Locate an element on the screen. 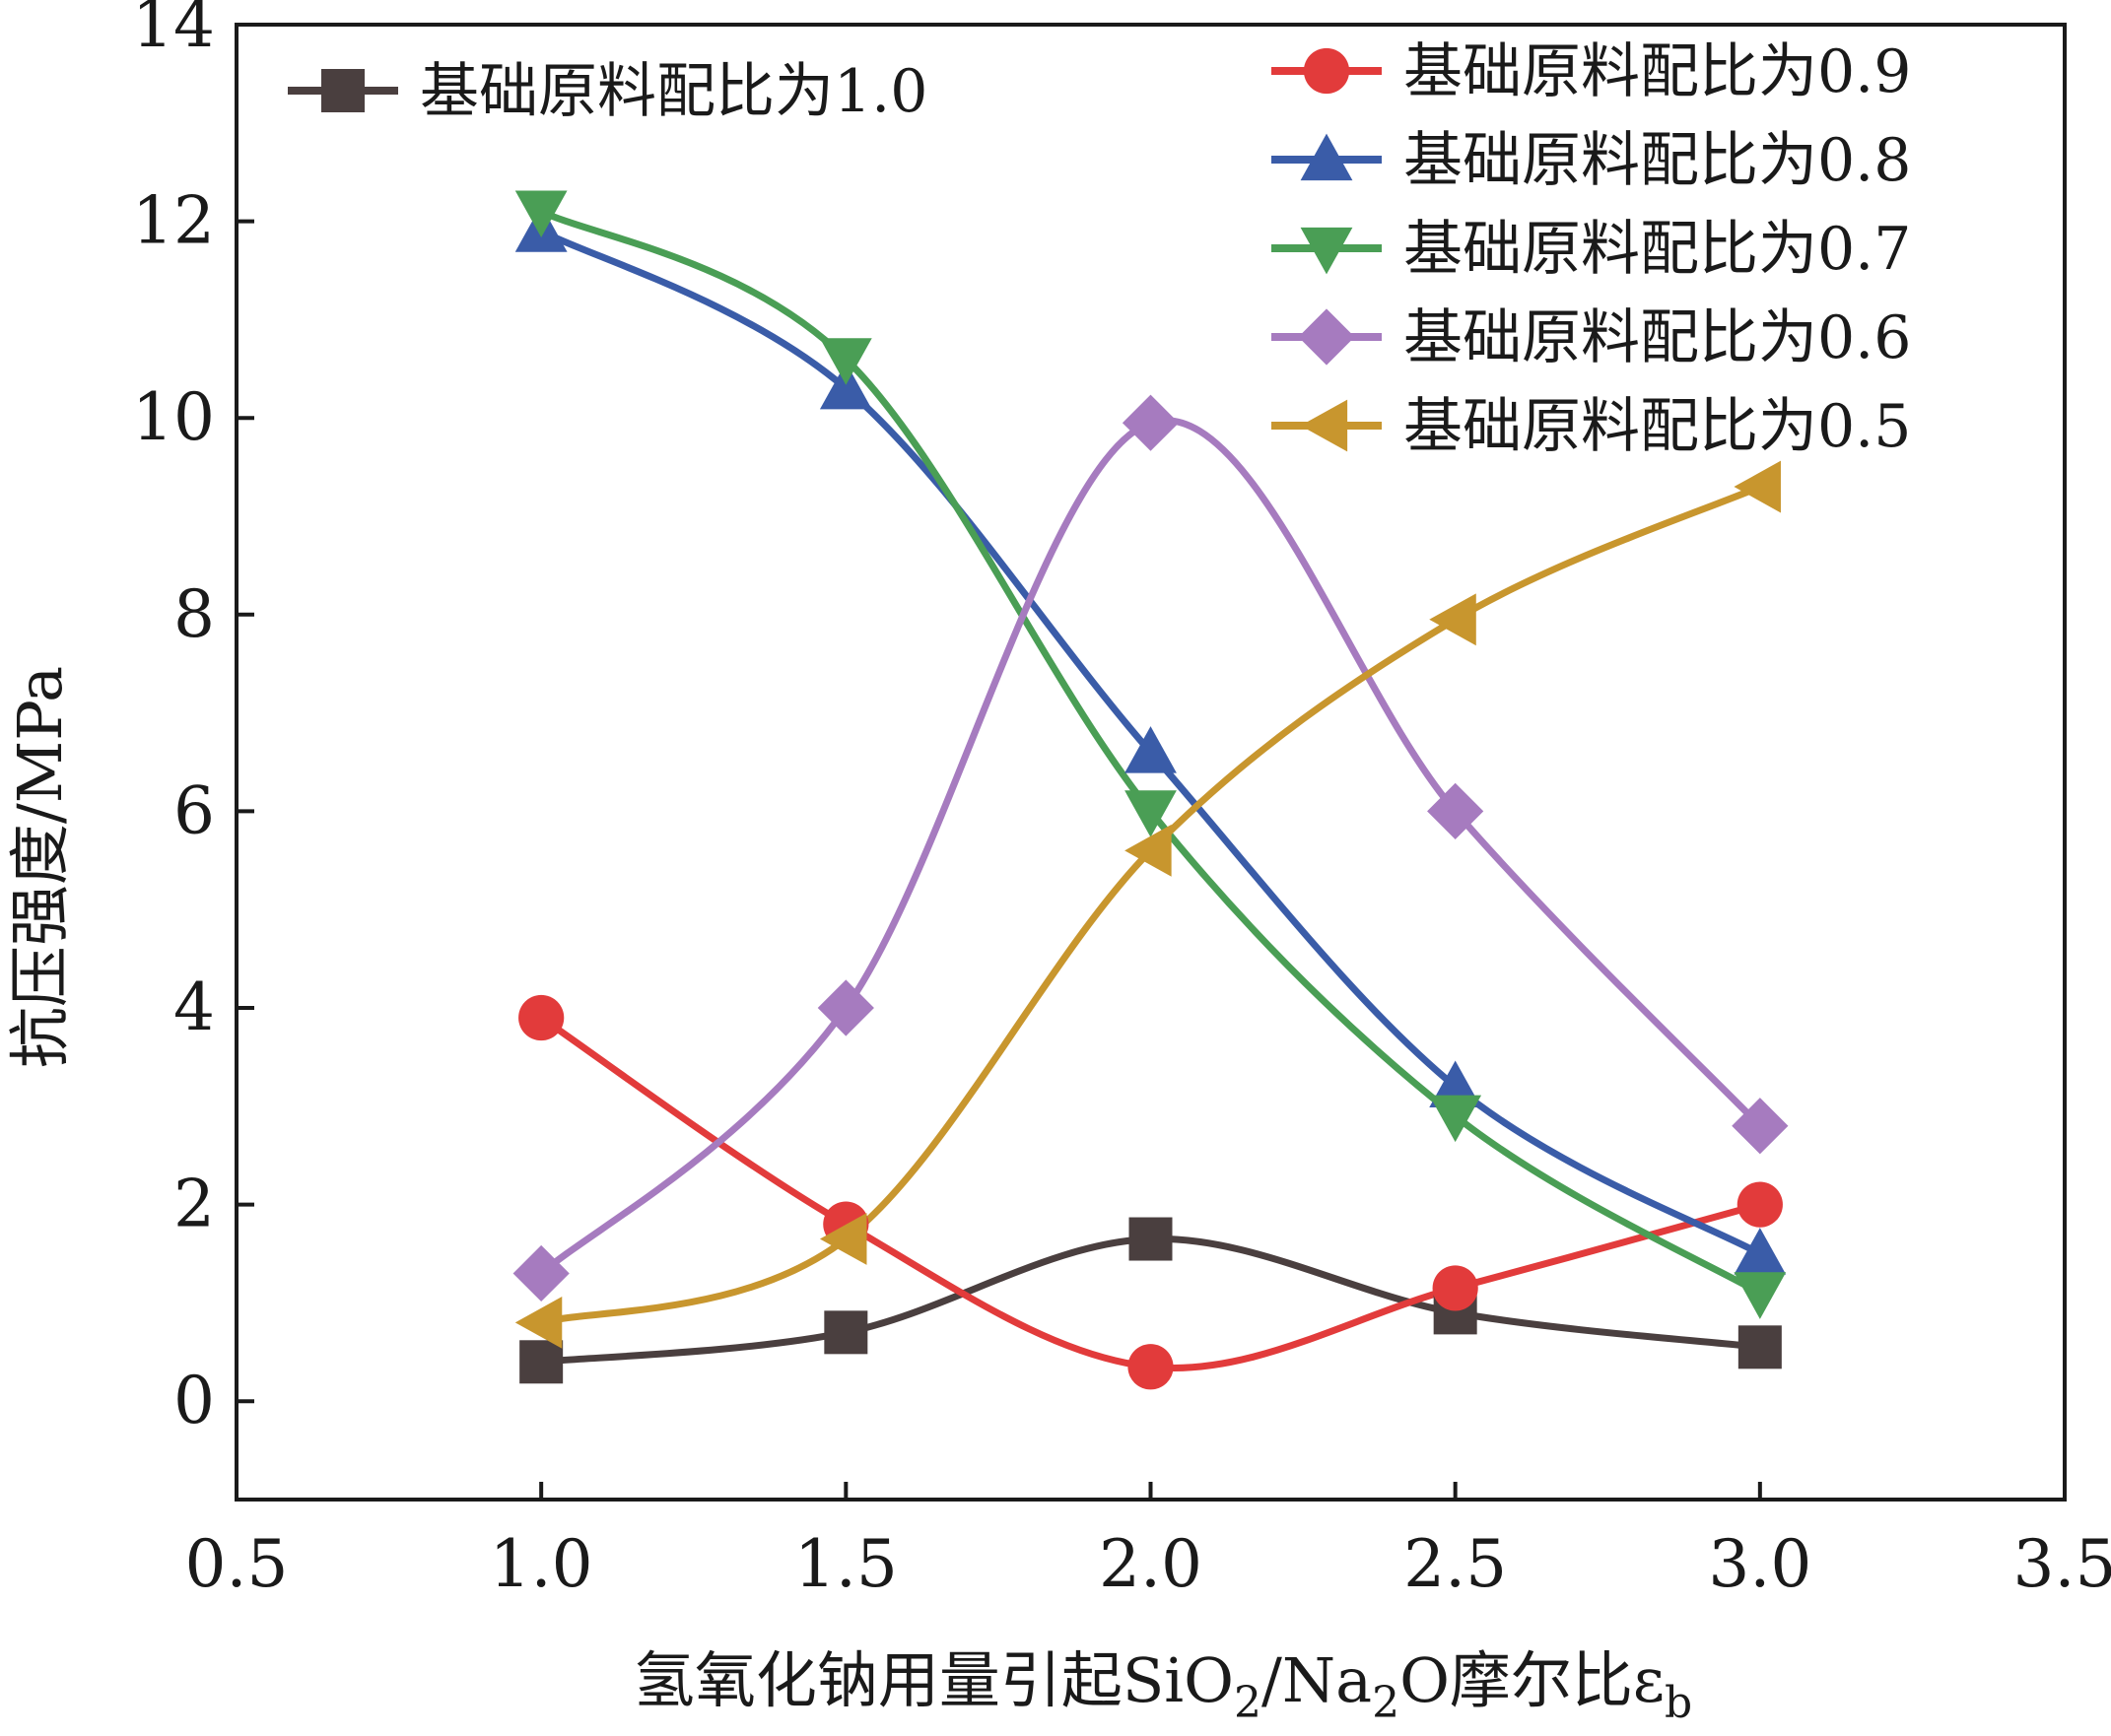 This screenshot has width=2111, height=1736. x-axis-ticks: 0.5 1.0 1.5 2.0 2.5 3.0 3.5 is located at coordinates (1148, 1542).